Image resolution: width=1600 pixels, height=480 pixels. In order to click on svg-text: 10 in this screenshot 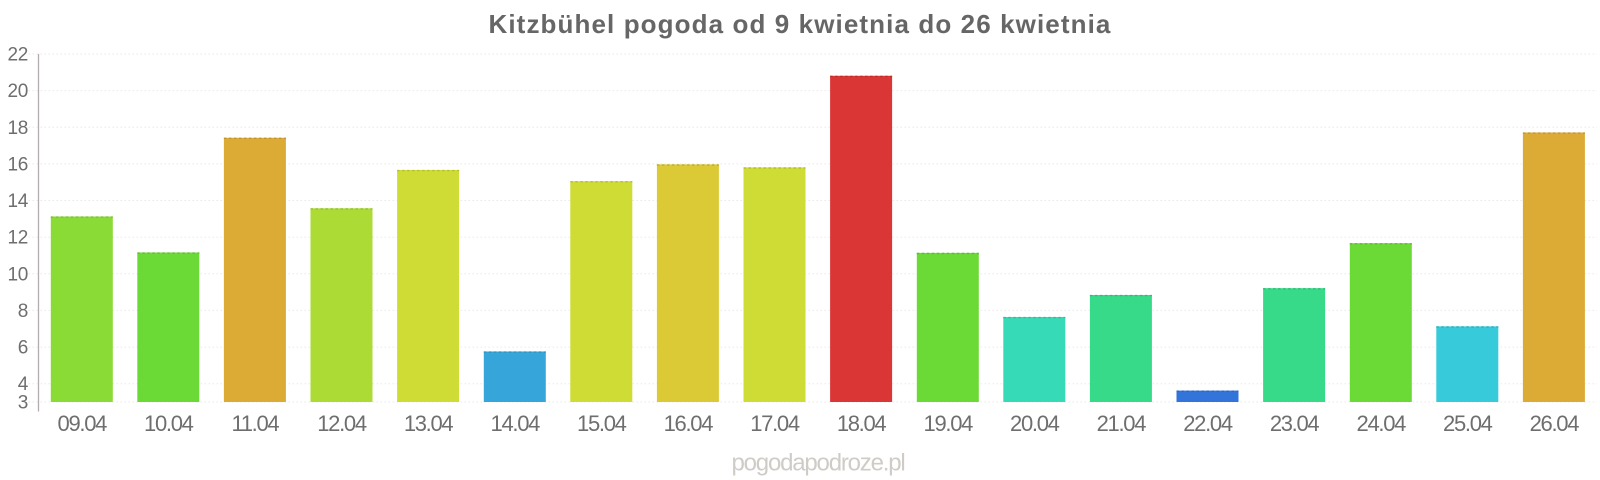, I will do `click(17, 274)`.